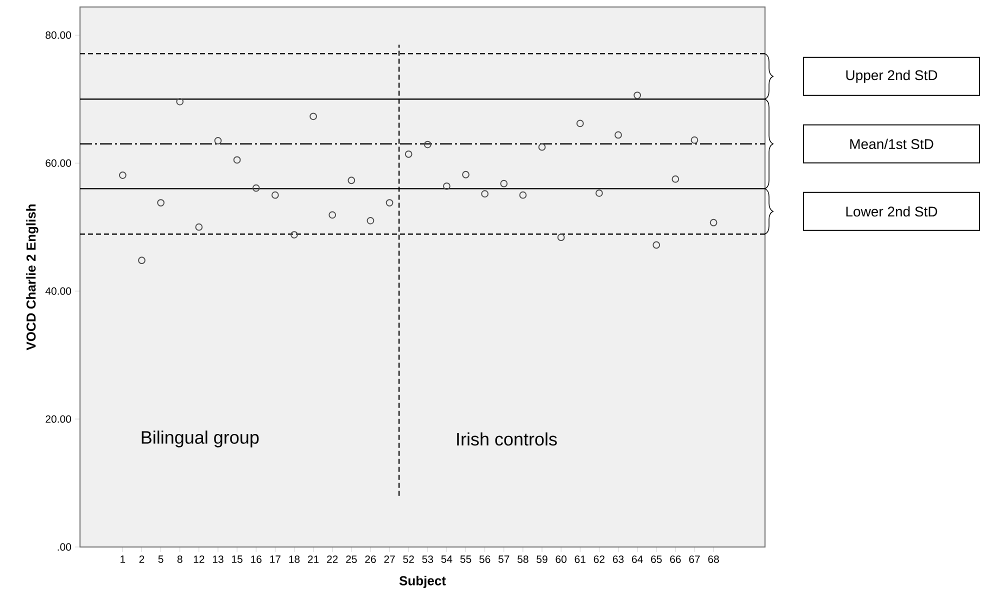 This screenshot has height=610, width=984. Describe the element at coordinates (618, 559) in the screenshot. I see `x-tick-label: 63` at that location.